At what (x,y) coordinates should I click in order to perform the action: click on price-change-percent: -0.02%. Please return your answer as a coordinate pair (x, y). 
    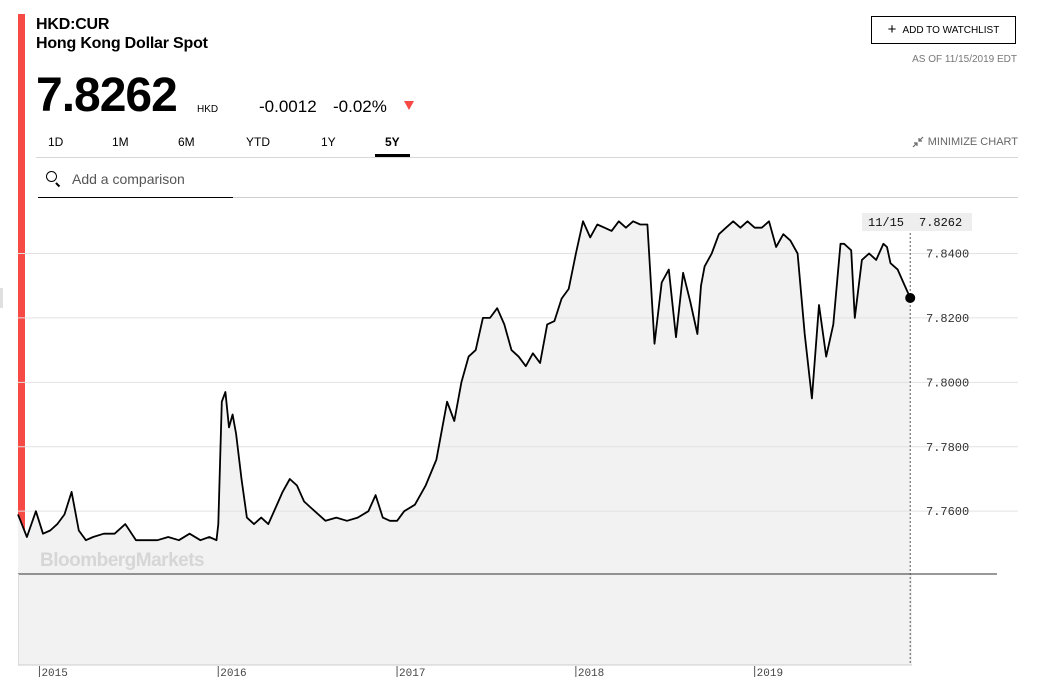
    Looking at the image, I should click on (360, 106).